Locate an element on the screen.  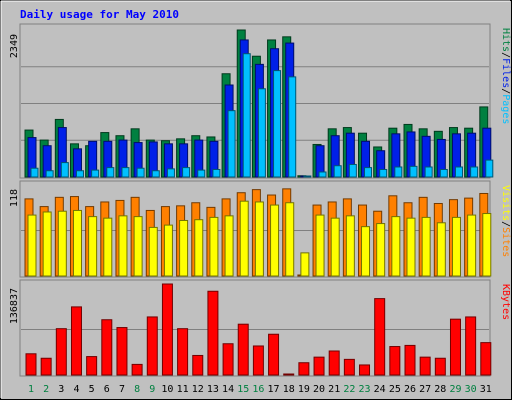
x-tick-label-7: 7 is located at coordinates (122, 389).